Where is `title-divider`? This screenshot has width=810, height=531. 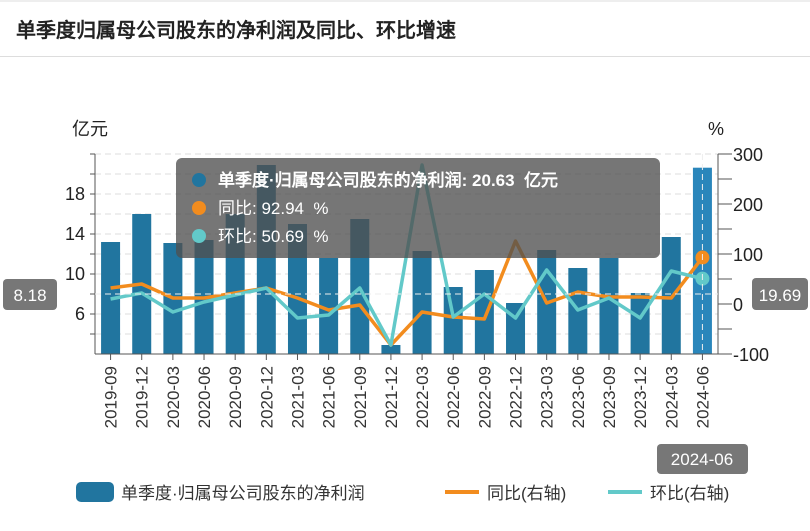 title-divider is located at coordinates (405, 56).